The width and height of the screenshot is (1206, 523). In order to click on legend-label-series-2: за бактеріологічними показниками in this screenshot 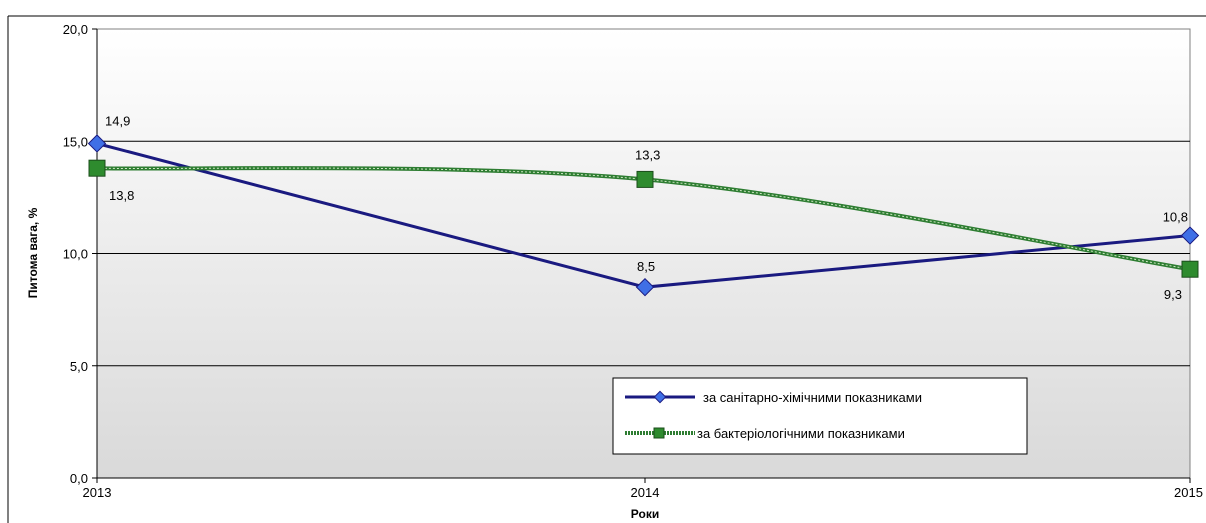, I will do `click(801, 433)`.